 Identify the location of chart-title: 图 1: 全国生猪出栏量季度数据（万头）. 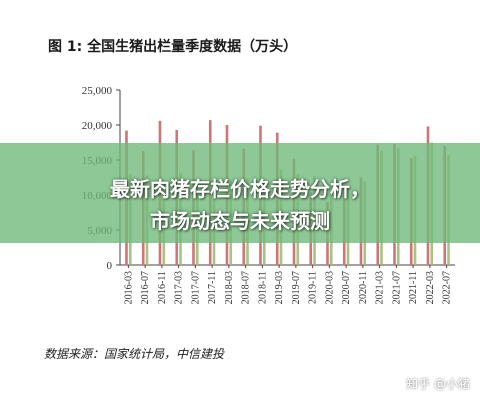
(173, 47).